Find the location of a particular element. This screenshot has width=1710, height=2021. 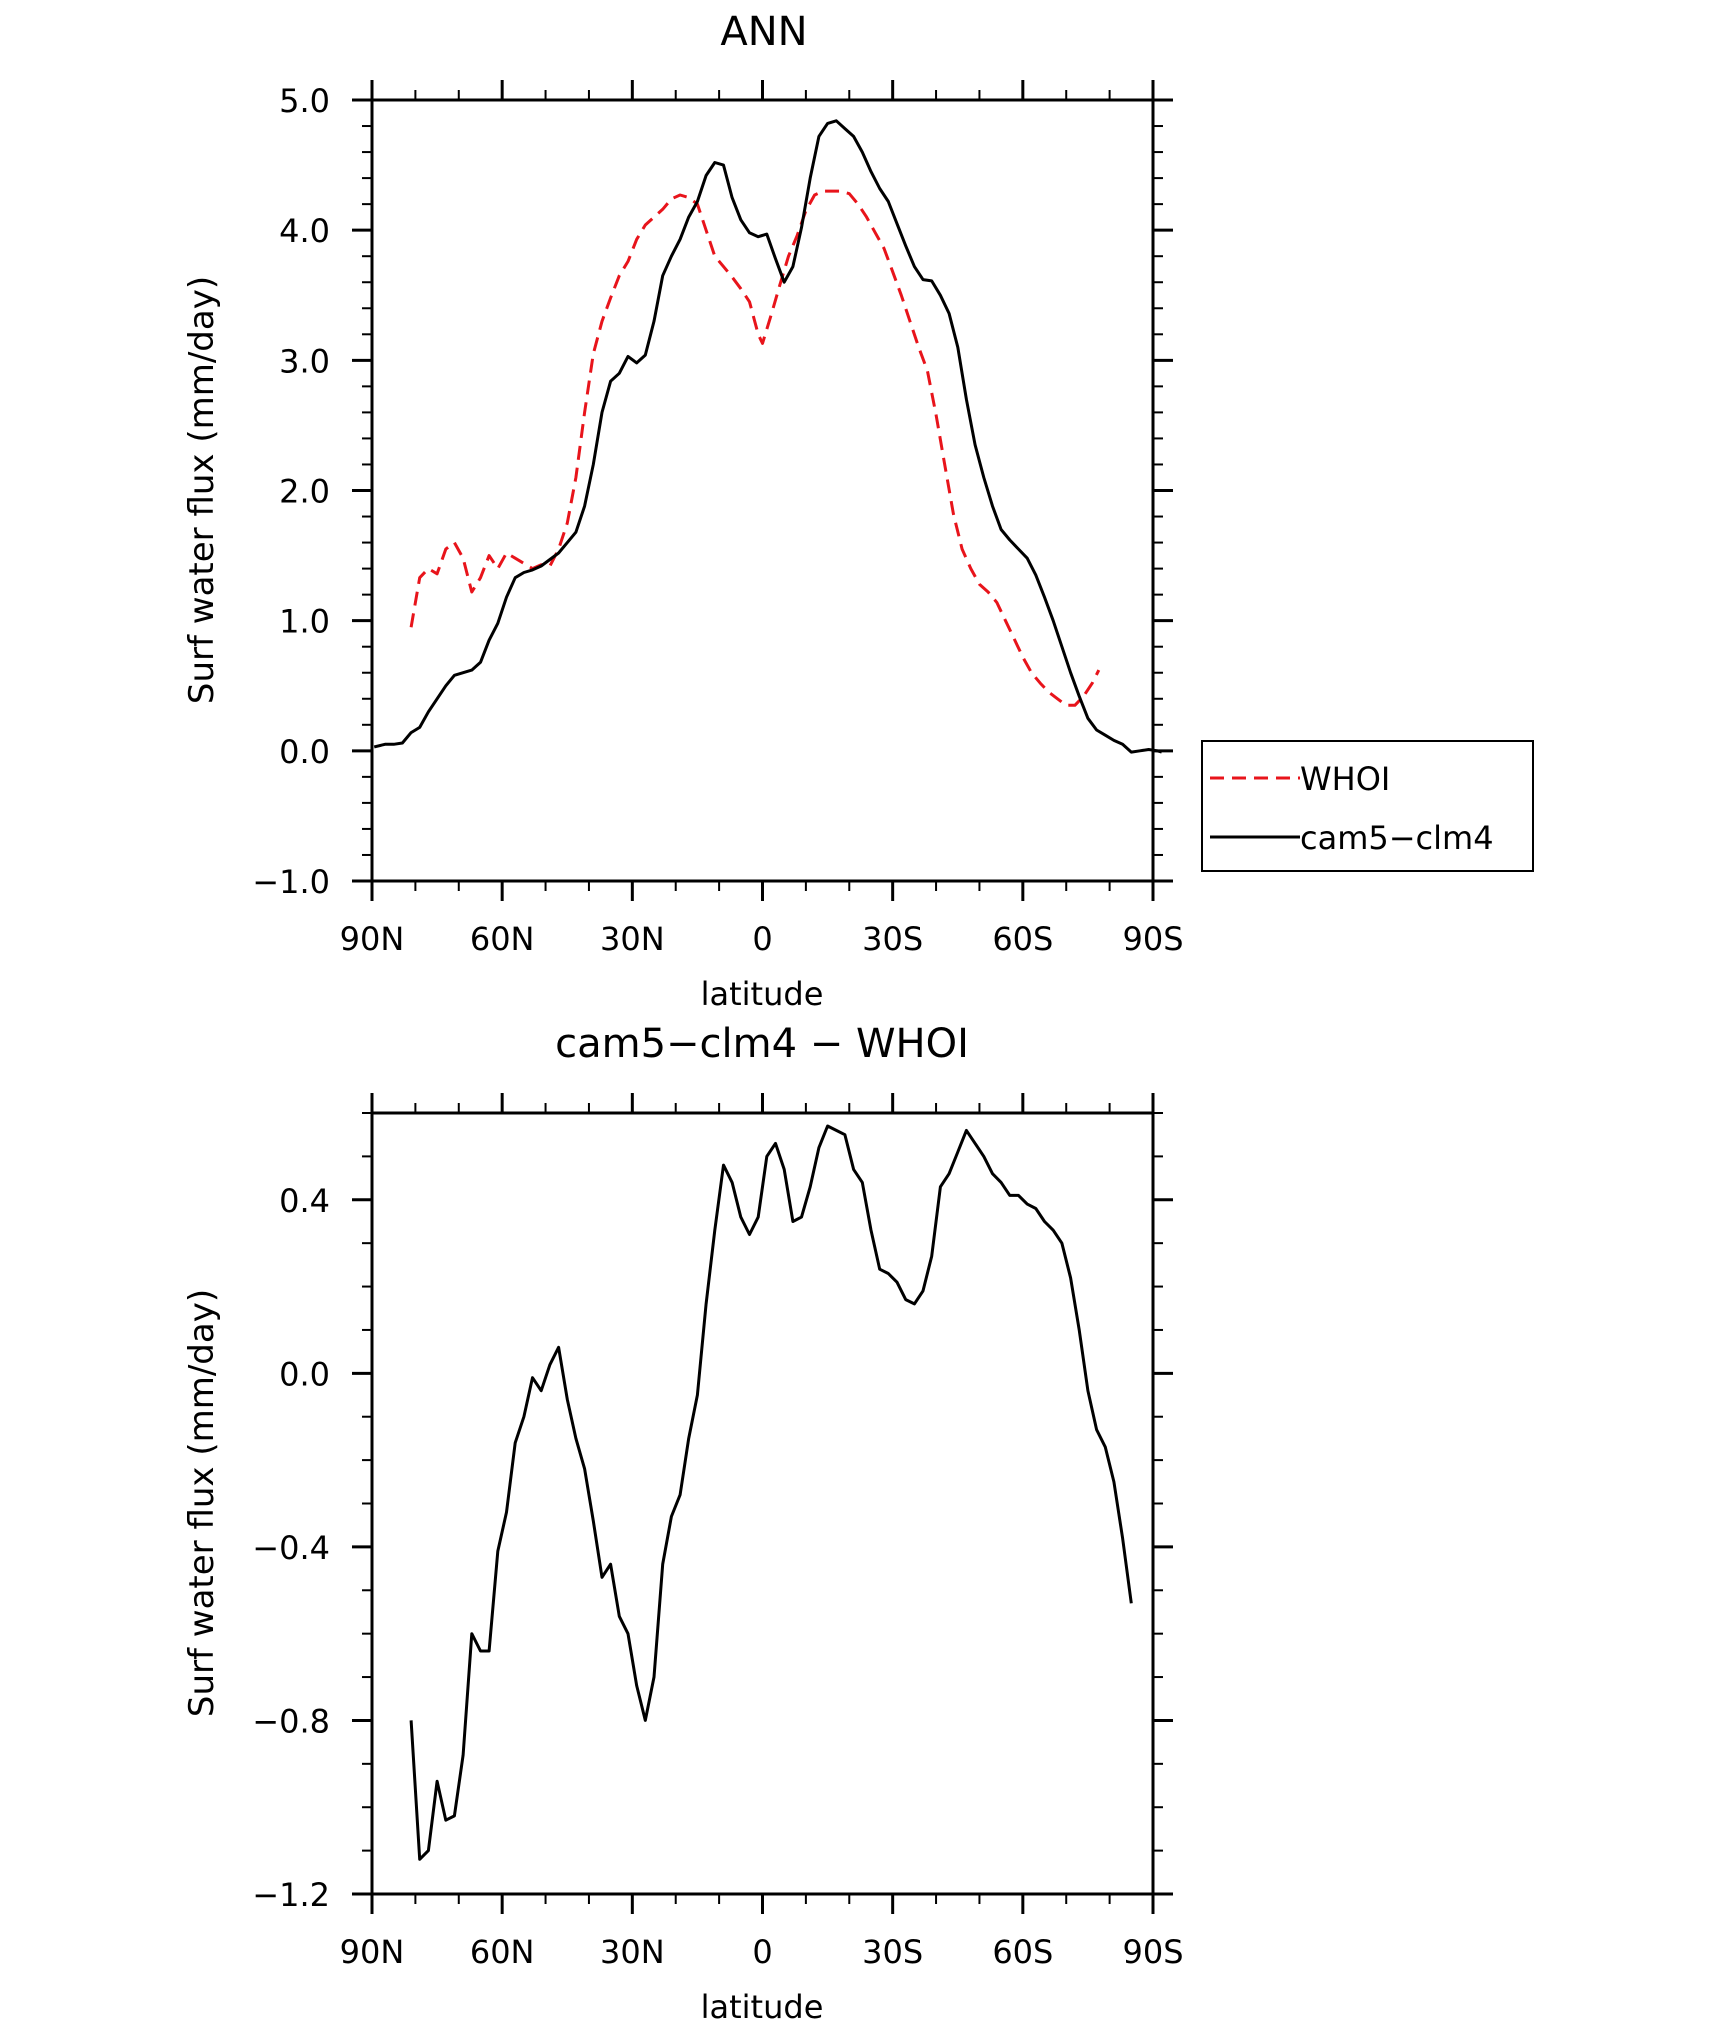

panel-1-lines is located at coordinates (768, 436).